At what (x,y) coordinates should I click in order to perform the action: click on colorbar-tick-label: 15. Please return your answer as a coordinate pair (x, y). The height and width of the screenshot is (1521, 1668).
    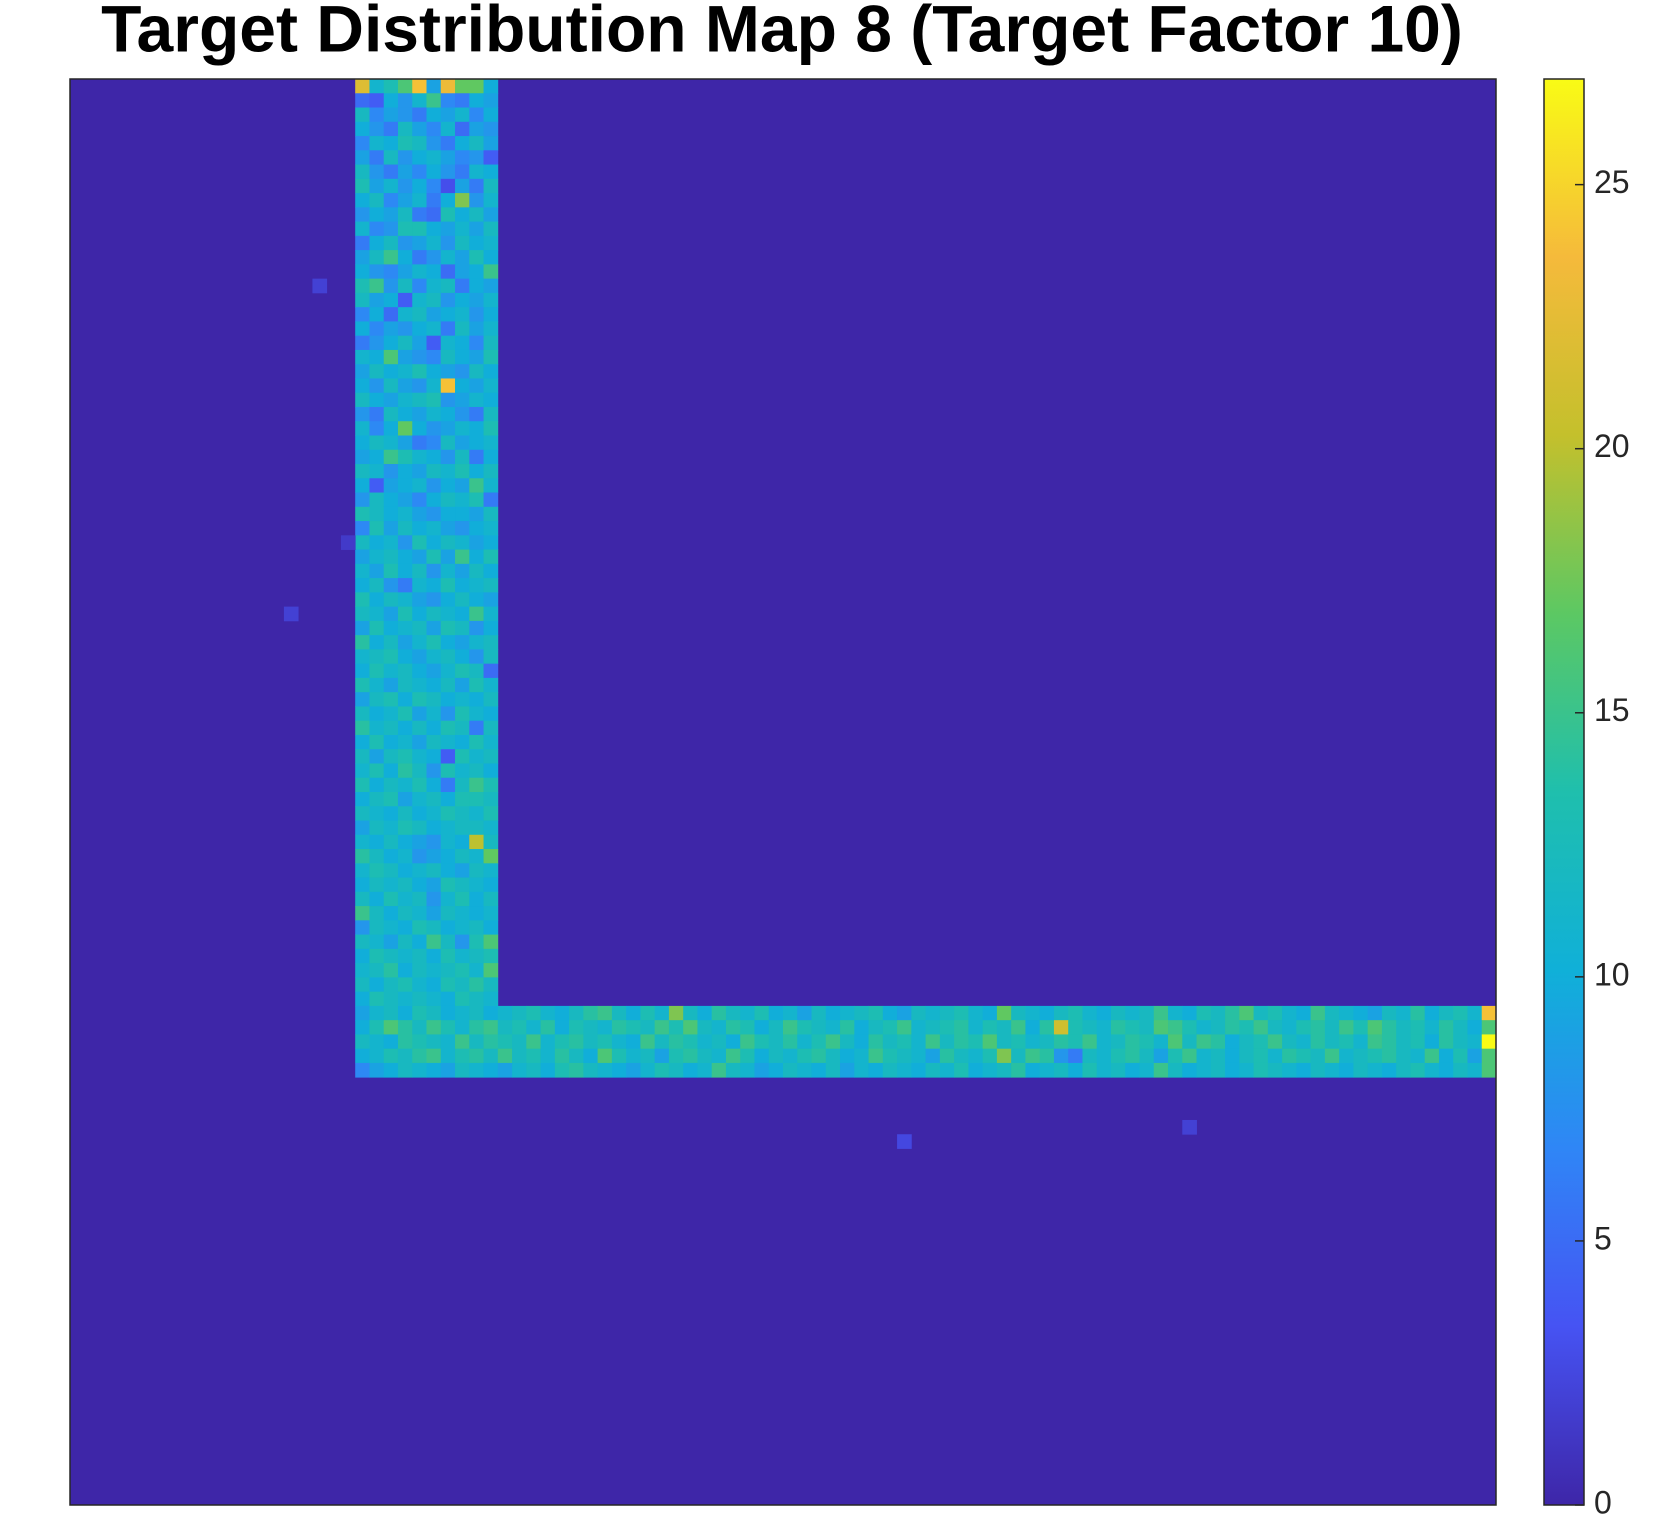
    Looking at the image, I should click on (1612, 710).